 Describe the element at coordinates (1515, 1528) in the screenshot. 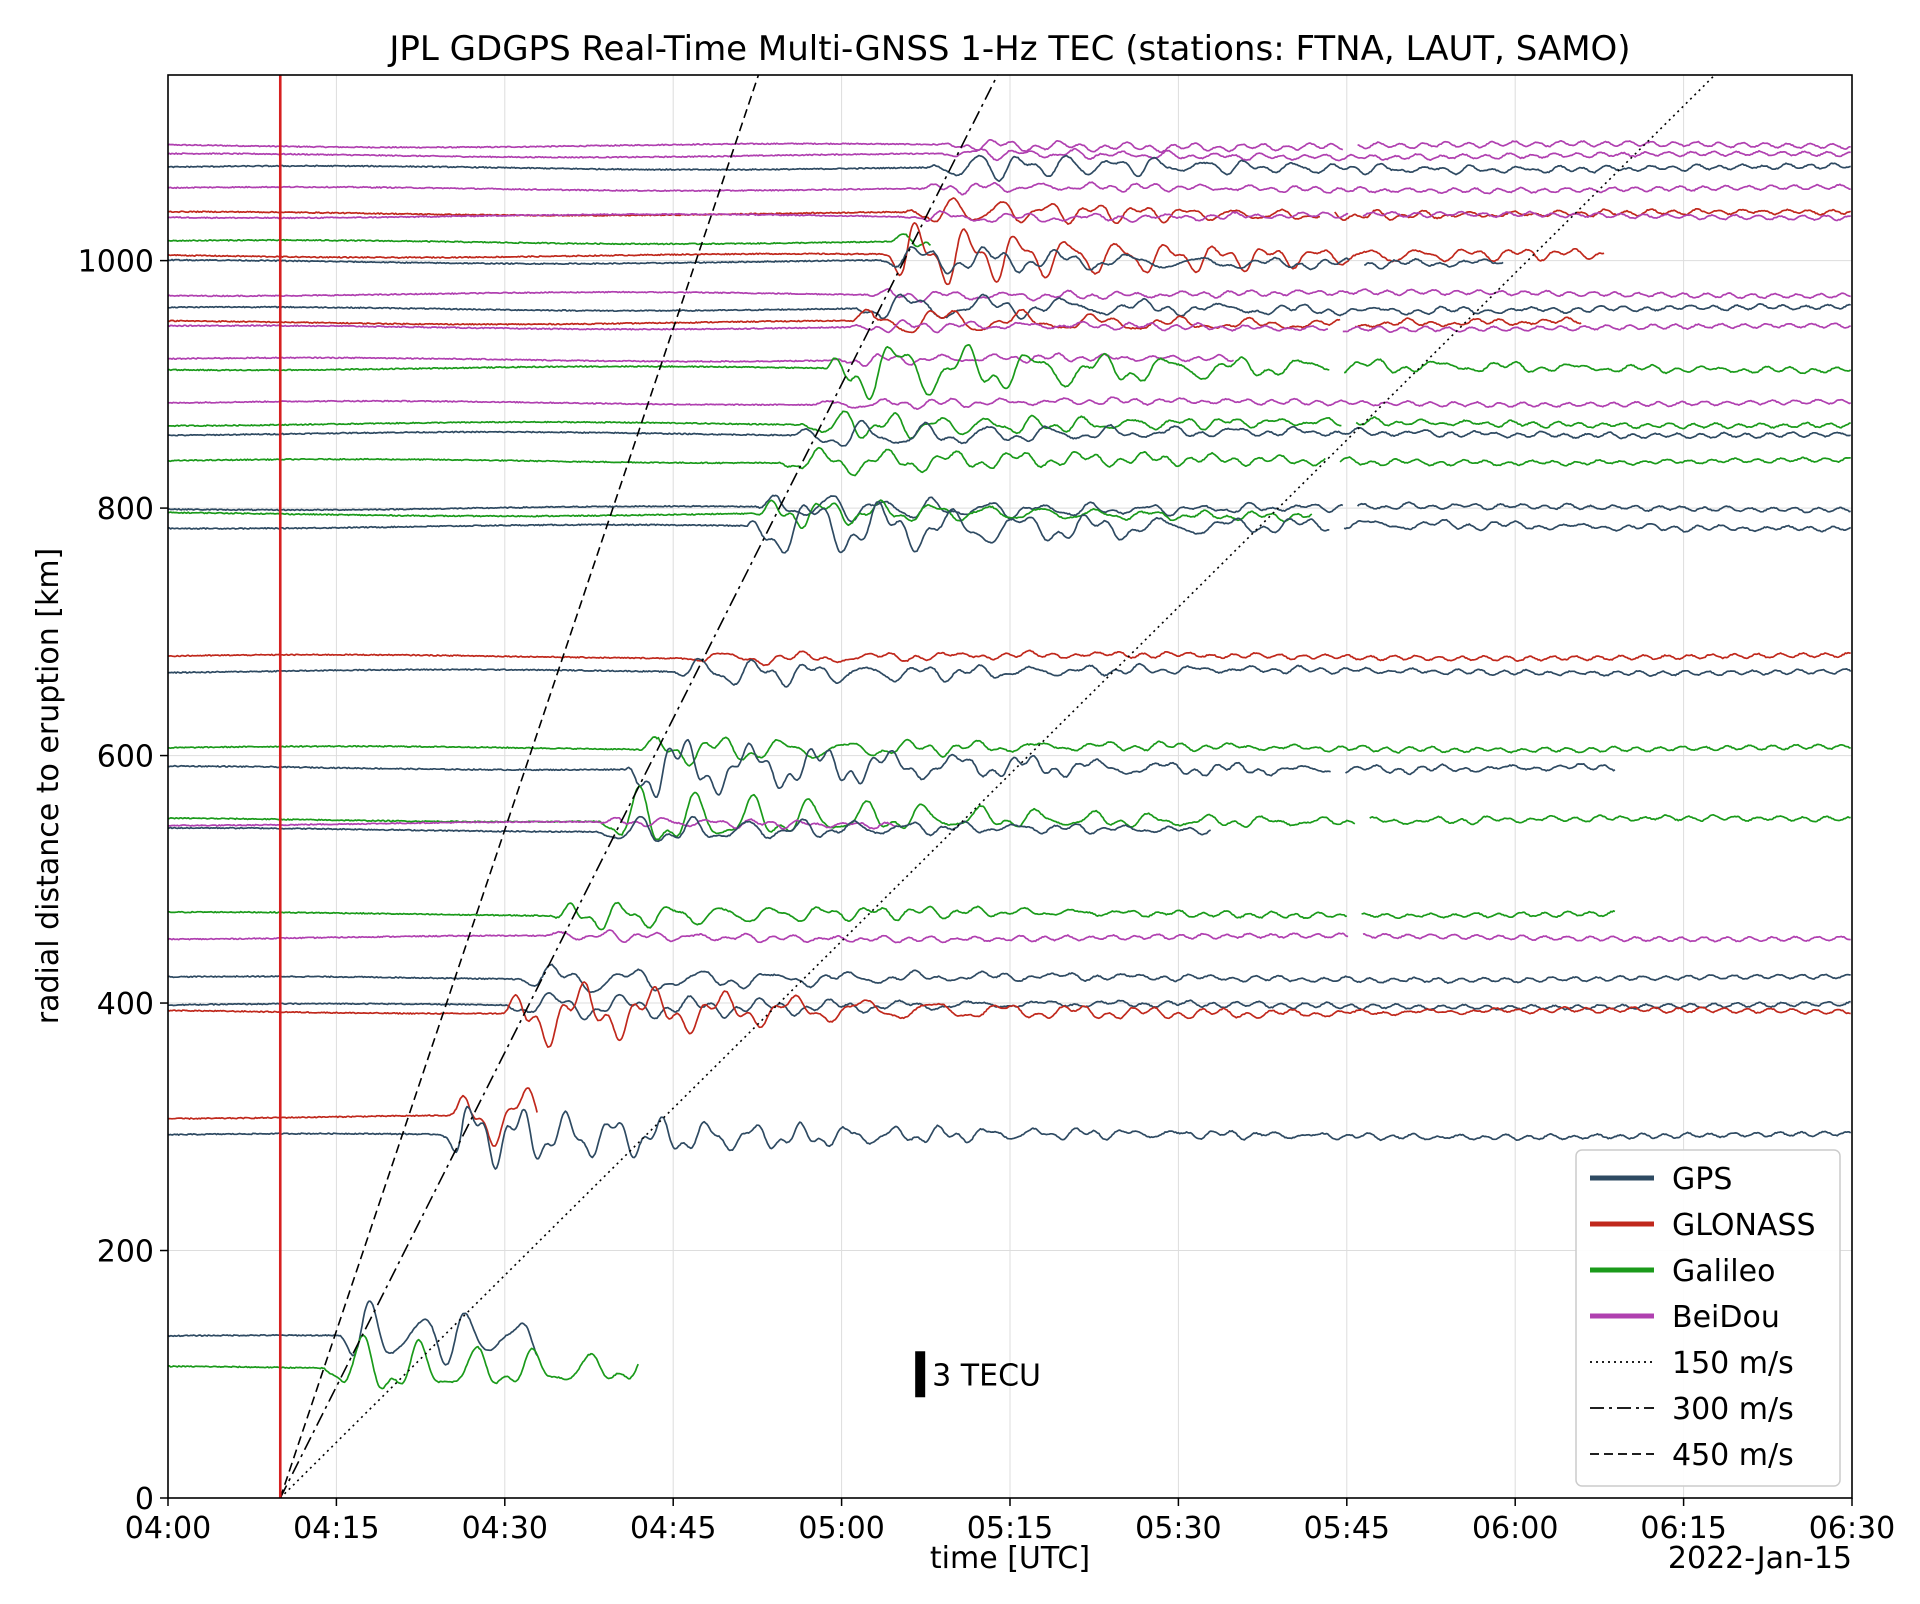

I see `x-tick-label: 06:00` at that location.